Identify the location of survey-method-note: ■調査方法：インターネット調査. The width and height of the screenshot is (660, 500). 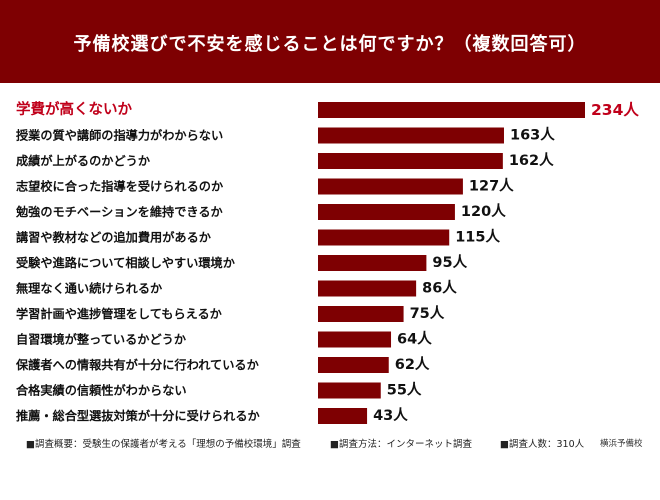
(401, 444).